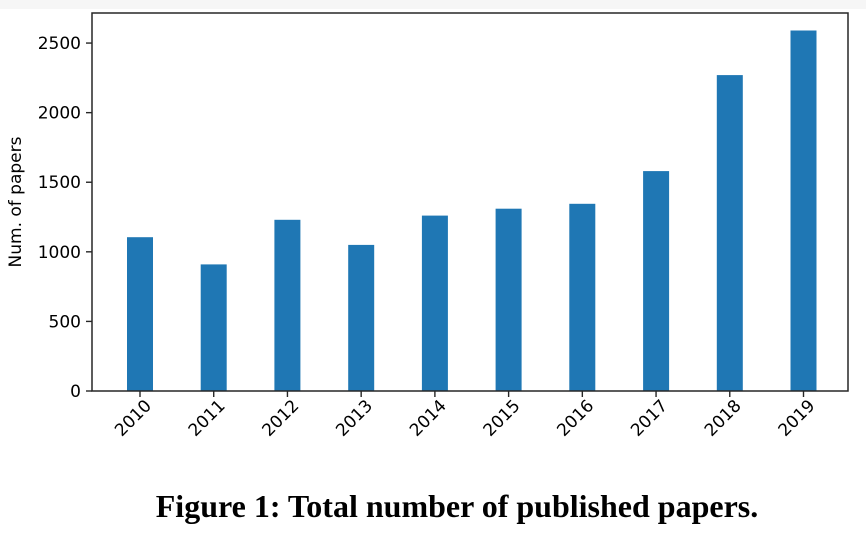  Describe the element at coordinates (434, 303) in the screenshot. I see `bar-2014` at that location.